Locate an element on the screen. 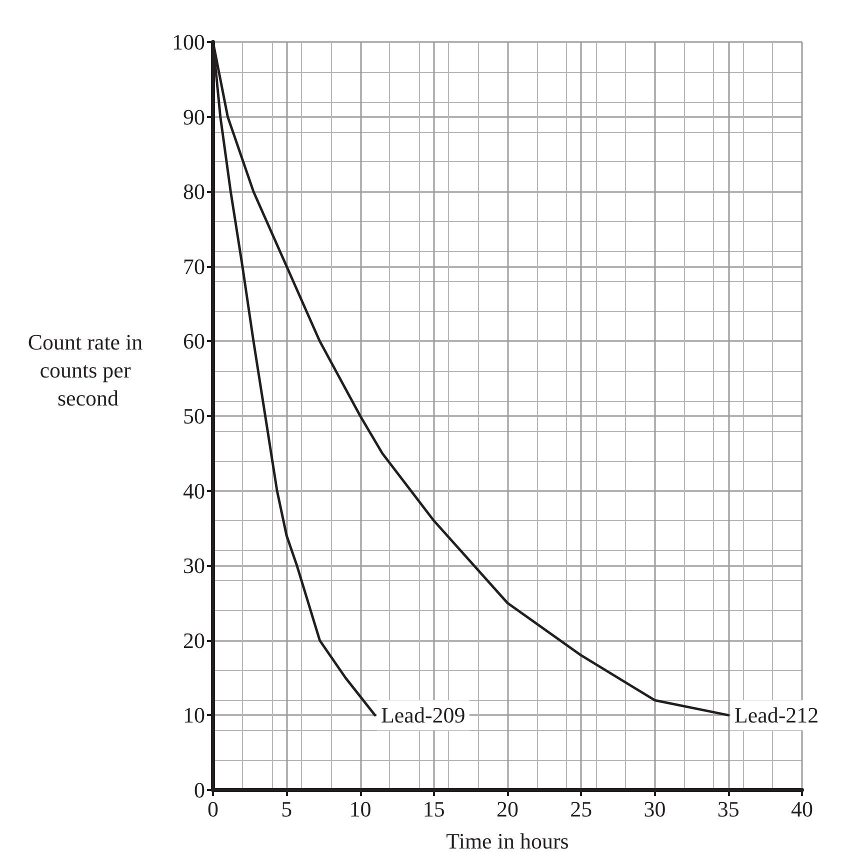 This screenshot has height=865, width=868. x-tick-label: 5 is located at coordinates (286, 809).